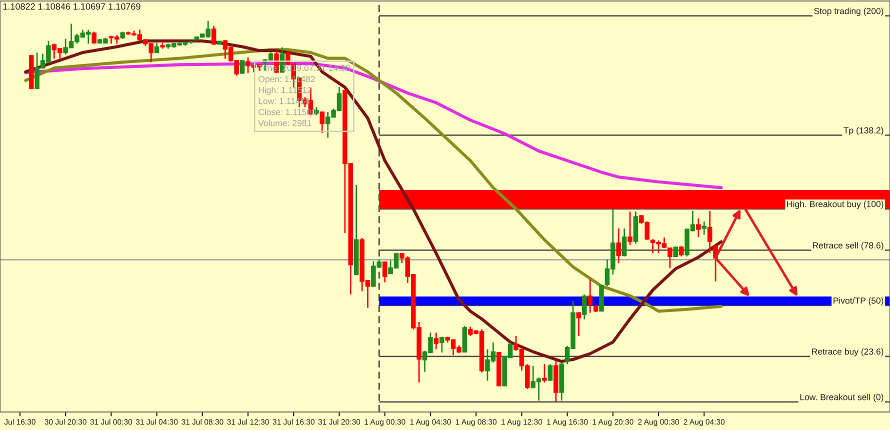 Image resolution: width=890 pixels, height=430 pixels. What do you see at coordinates (842, 398) in the screenshot?
I see `ref-line-label: Low. Breakout sell (0)` at bounding box center [842, 398].